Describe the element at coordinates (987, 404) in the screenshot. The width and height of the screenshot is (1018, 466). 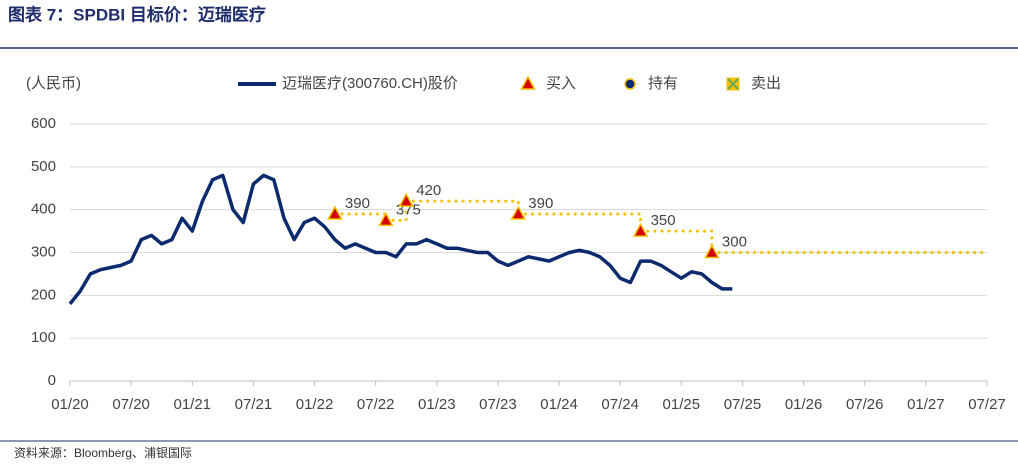
I see `x-tick-label: 07/27` at that location.